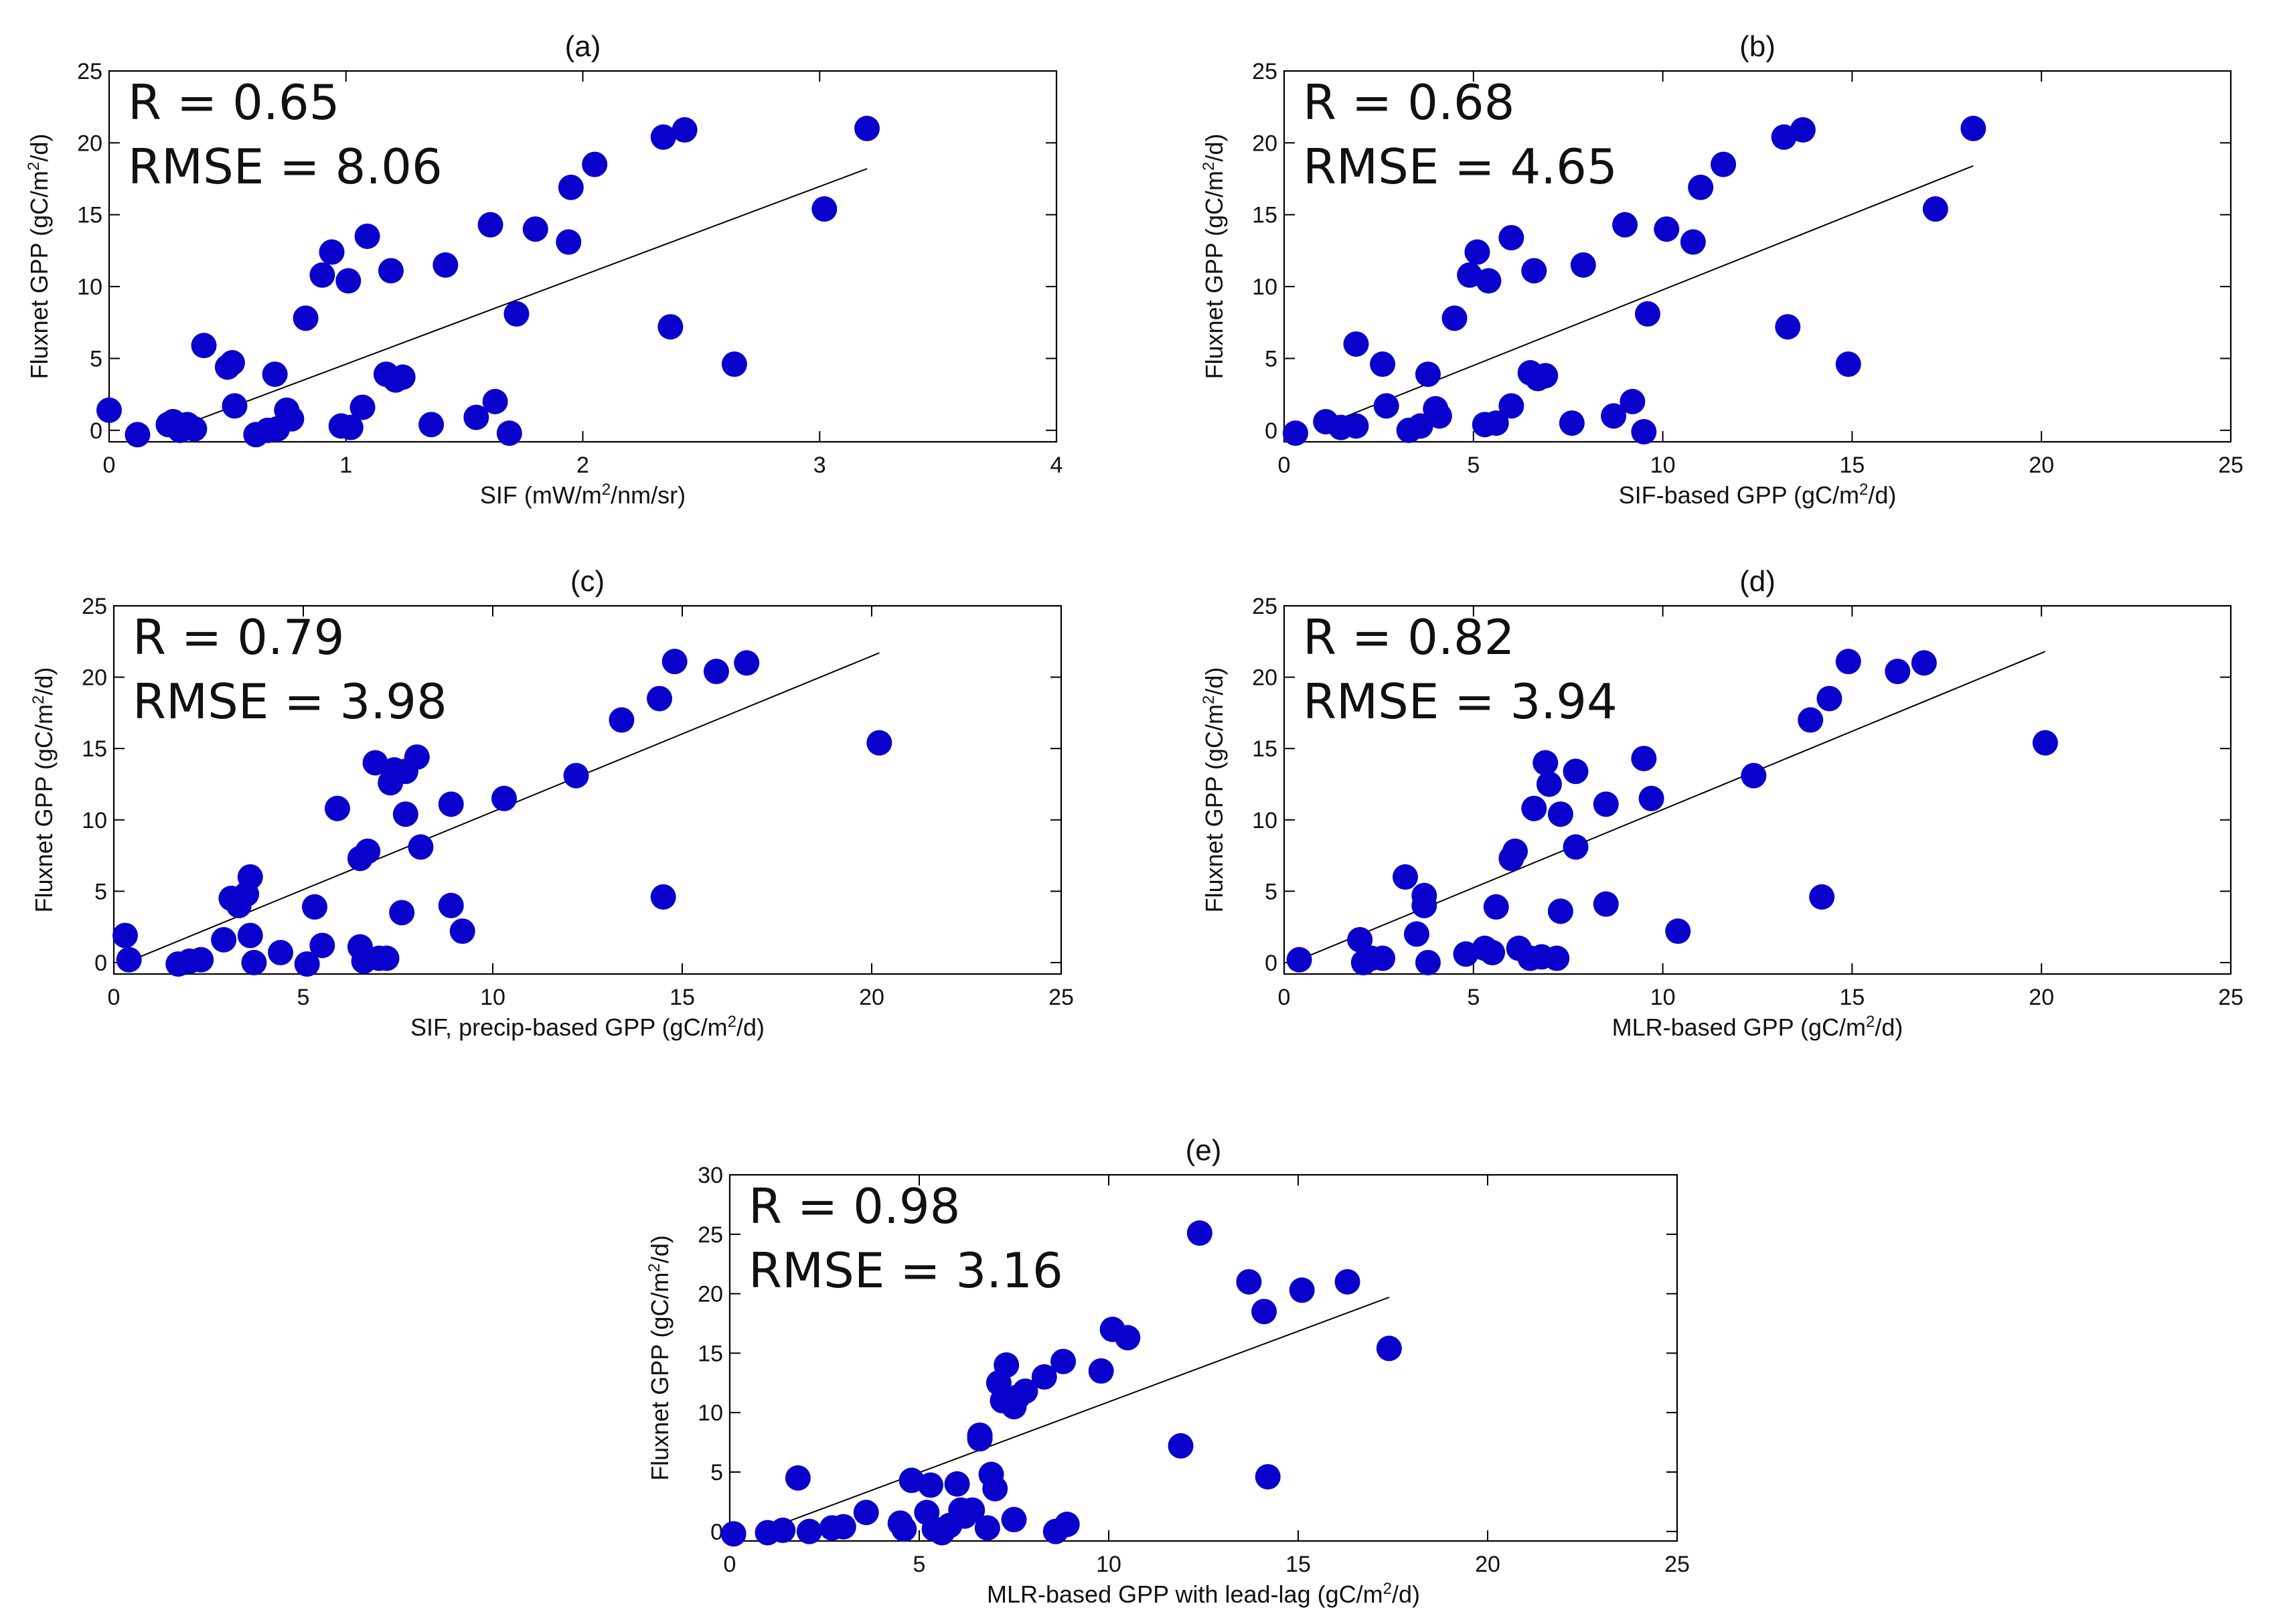 The width and height of the screenshot is (2279, 1624). What do you see at coordinates (682, 998) in the screenshot?
I see `panel-c-x-tick-label: 15` at bounding box center [682, 998].